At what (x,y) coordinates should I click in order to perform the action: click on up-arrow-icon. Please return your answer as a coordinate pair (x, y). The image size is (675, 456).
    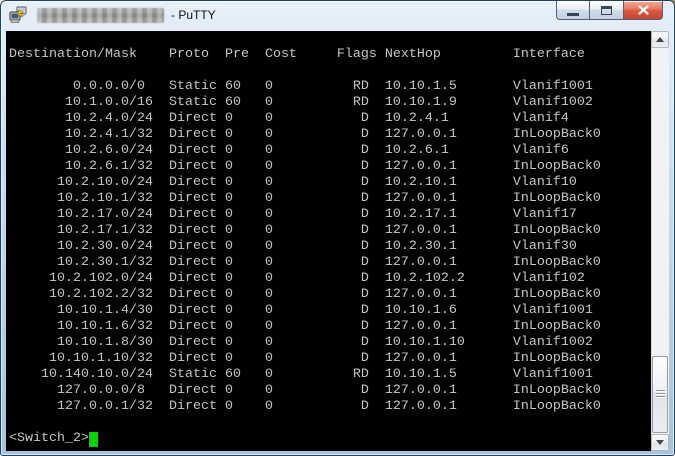
    Looking at the image, I should click on (660, 39).